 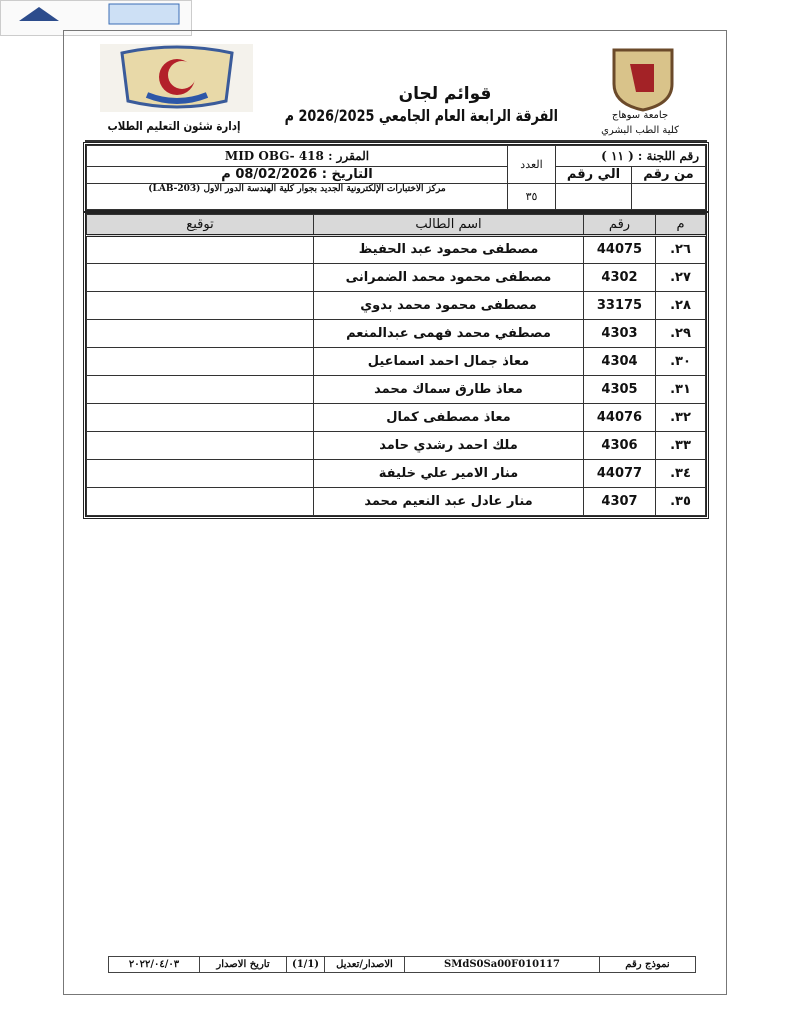 I want to click on table-row: ٣٤. 44077 منار الامير علي خليفة, so click(x=396, y=473).